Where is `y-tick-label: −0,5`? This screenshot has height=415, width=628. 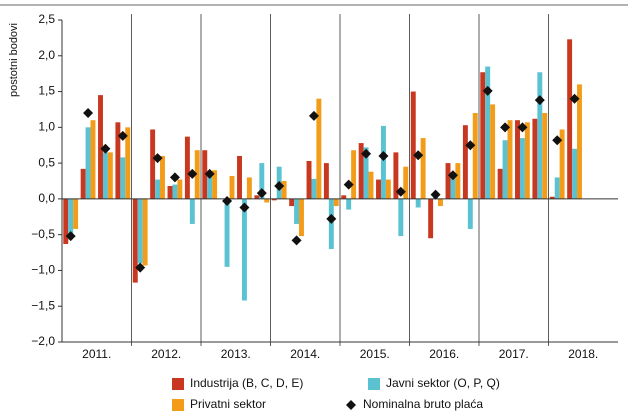 y-tick-label: −0,5 is located at coordinates (43, 234).